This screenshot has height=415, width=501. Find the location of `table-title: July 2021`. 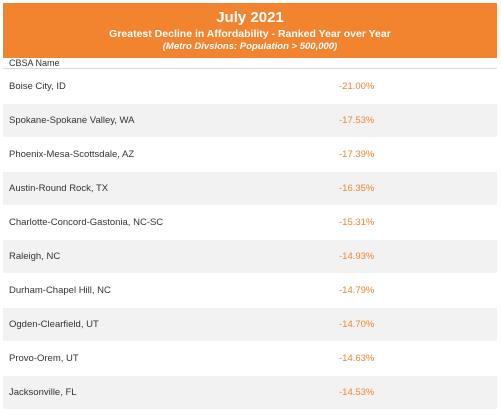

table-title: July 2021 is located at coordinates (250, 17).